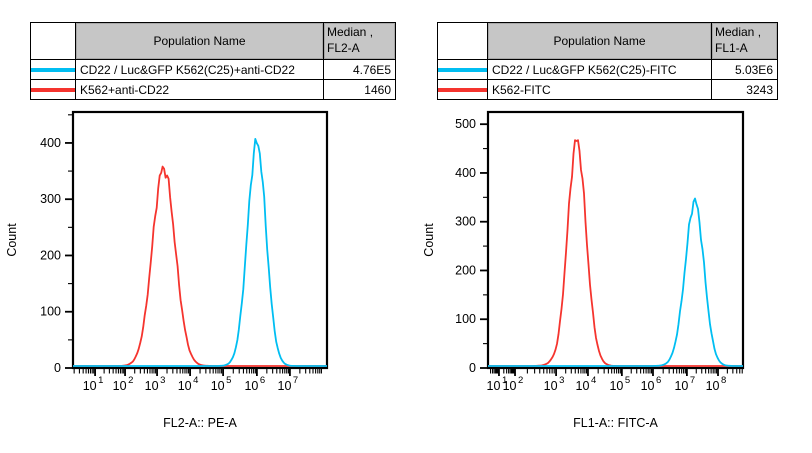 The height and width of the screenshot is (453, 812). What do you see at coordinates (199, 69) in the screenshot?
I see `population-name: CD22 / Luc&GFP K562(C25)+anti-CD22` at bounding box center [199, 69].